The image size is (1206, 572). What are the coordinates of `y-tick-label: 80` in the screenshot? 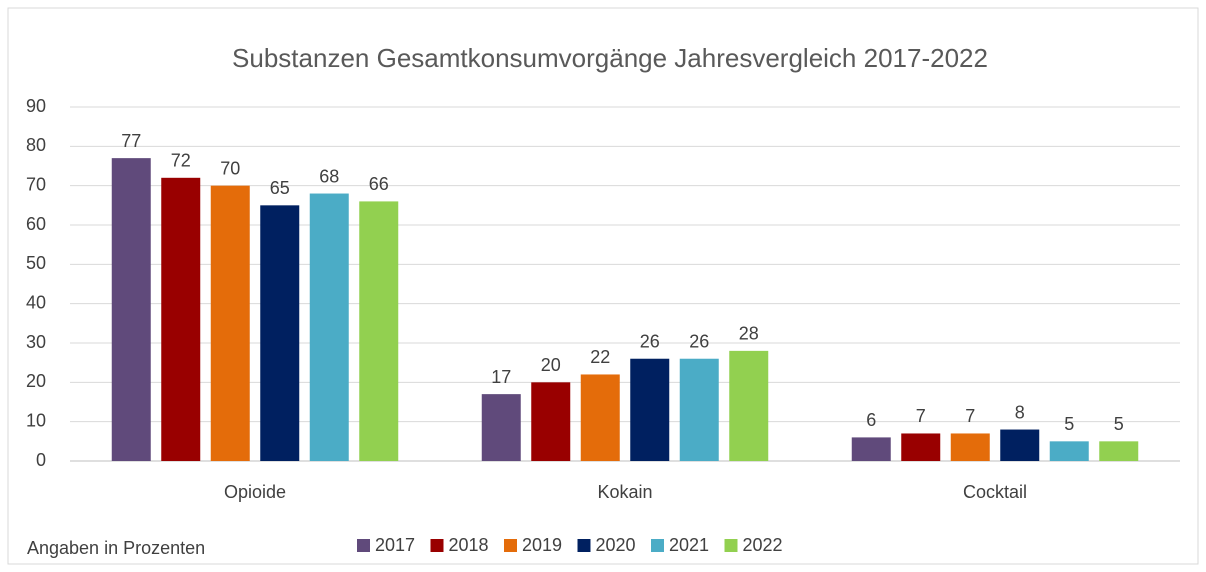 It's located at (36, 145).